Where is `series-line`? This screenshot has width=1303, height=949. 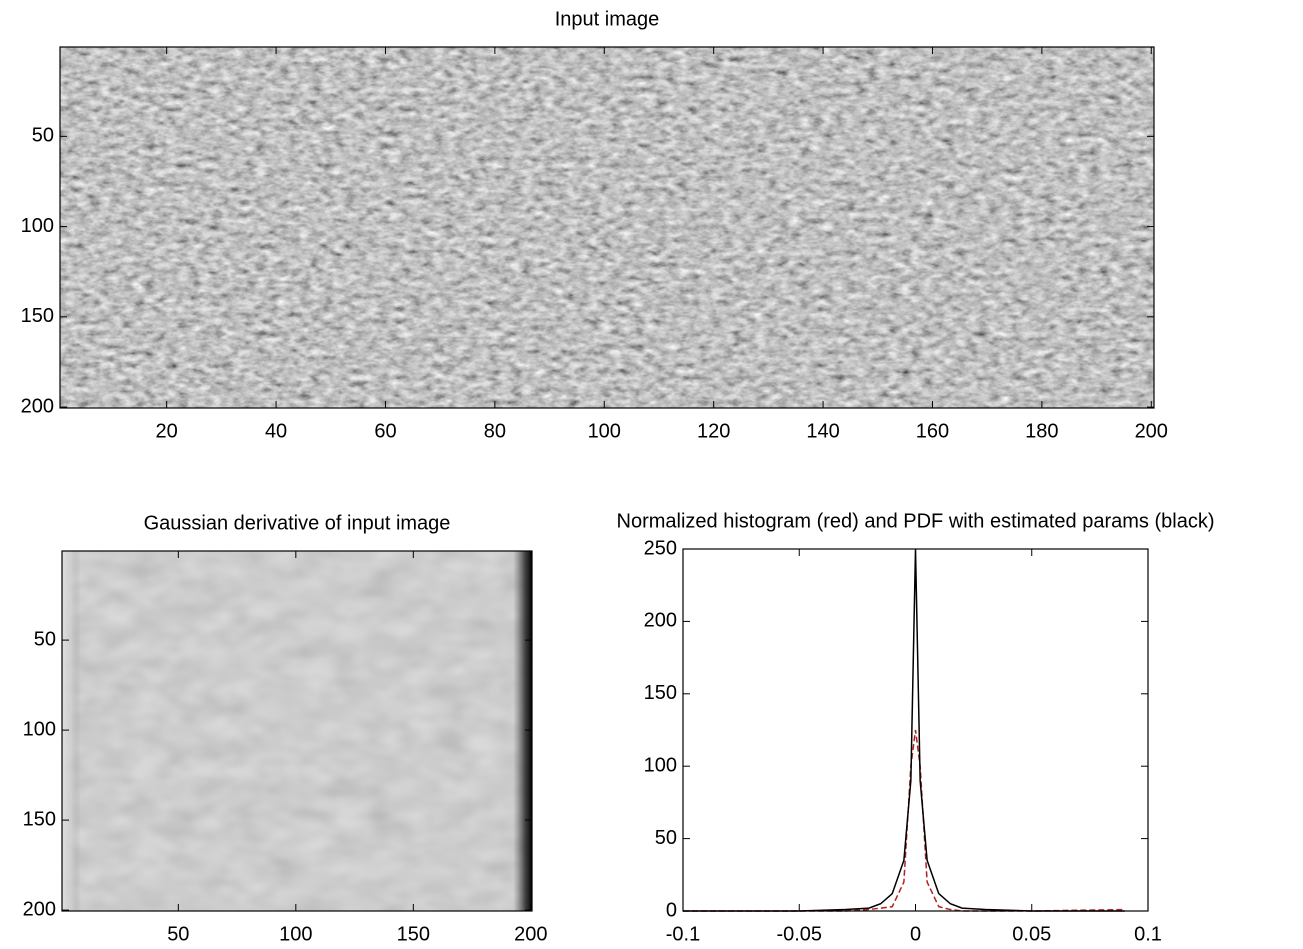
series-line is located at coordinates (904, 820).